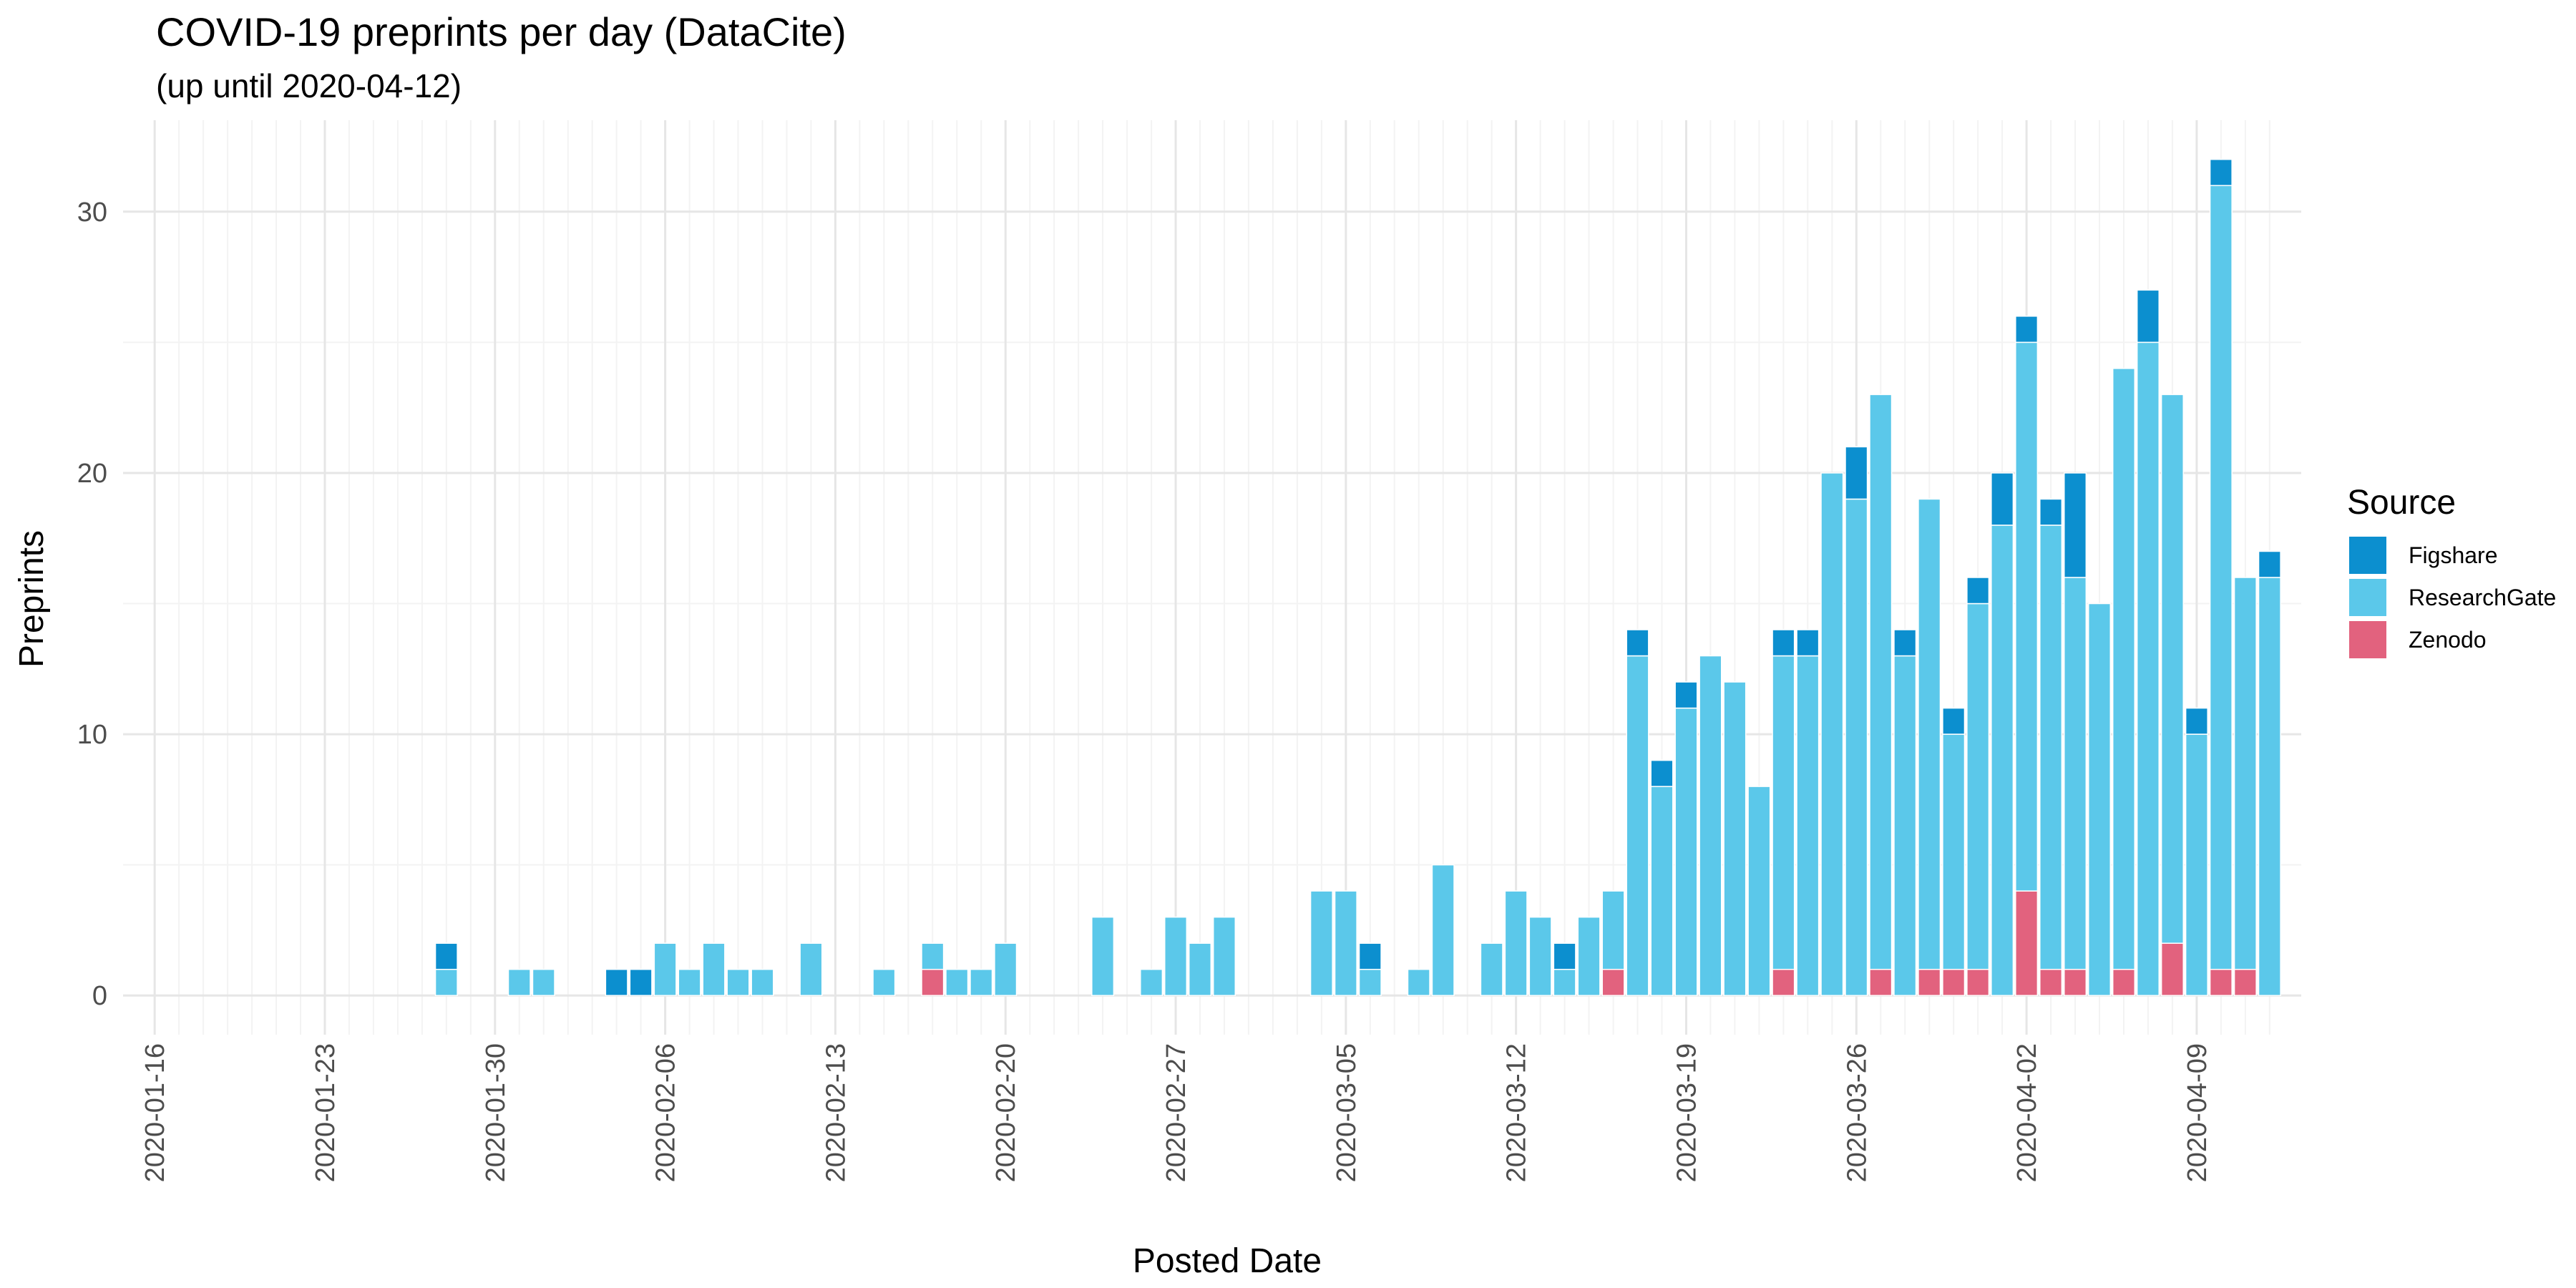 This screenshot has height=1288, width=2576. Describe the element at coordinates (1347, 1112) in the screenshot. I see `x-tick-label: 2020-03-05` at that location.